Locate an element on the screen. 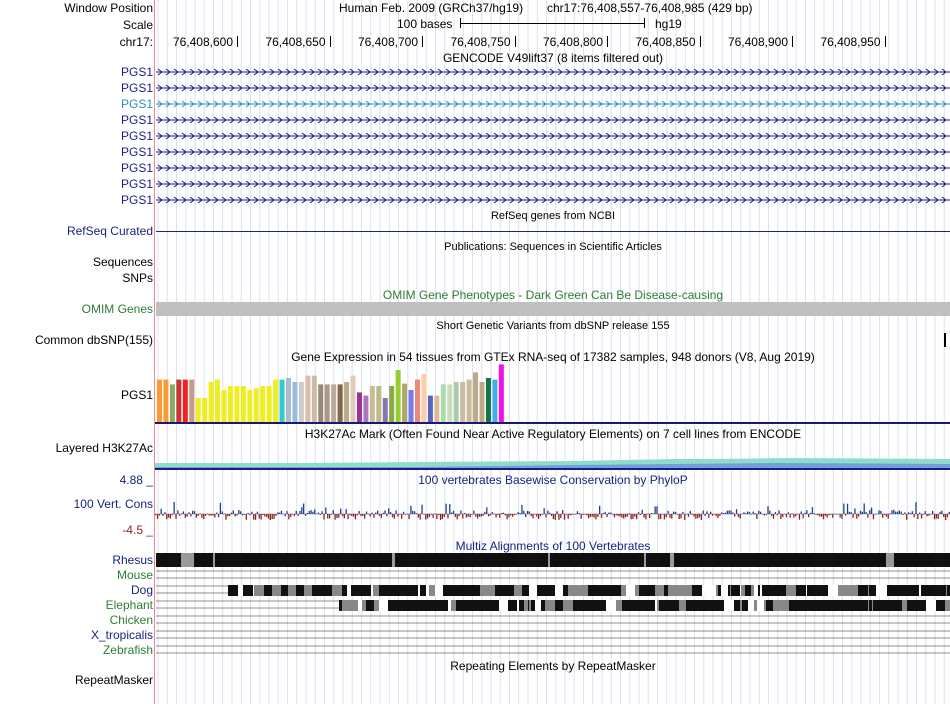  h3k27ac-signal is located at coordinates (552, 462).